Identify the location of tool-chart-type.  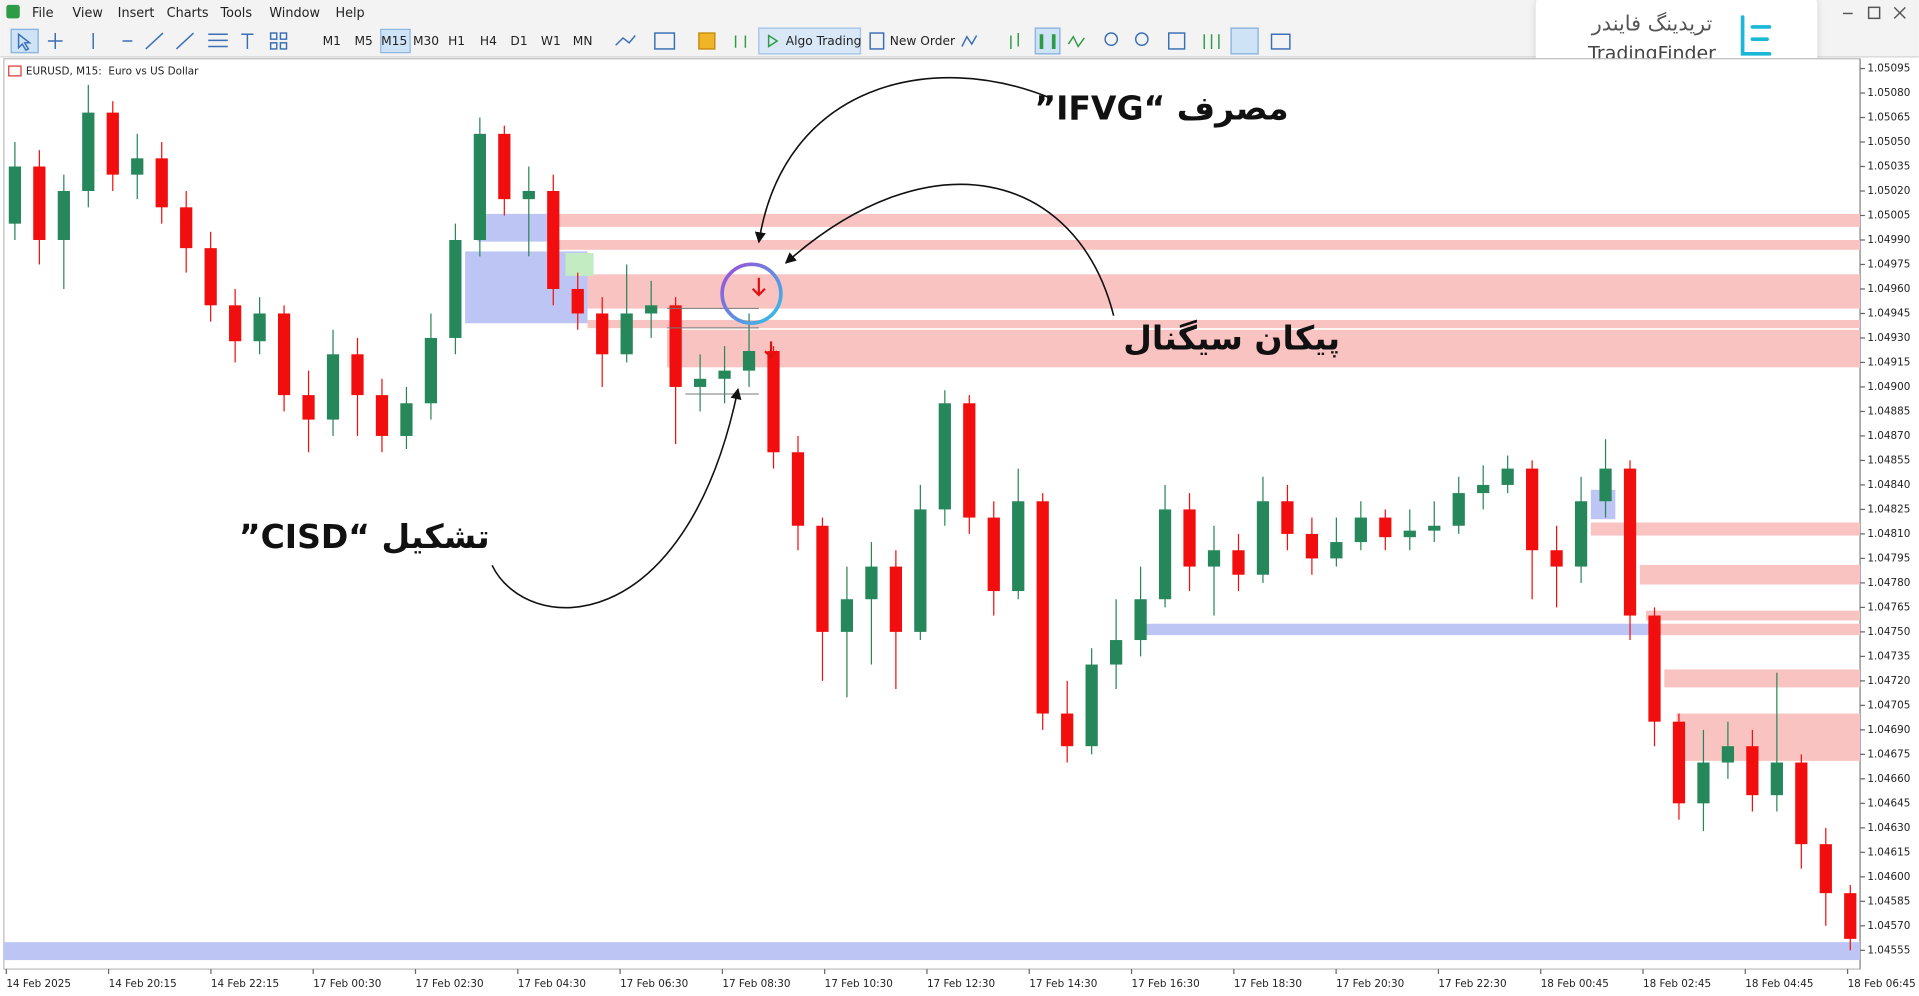
(625, 40).